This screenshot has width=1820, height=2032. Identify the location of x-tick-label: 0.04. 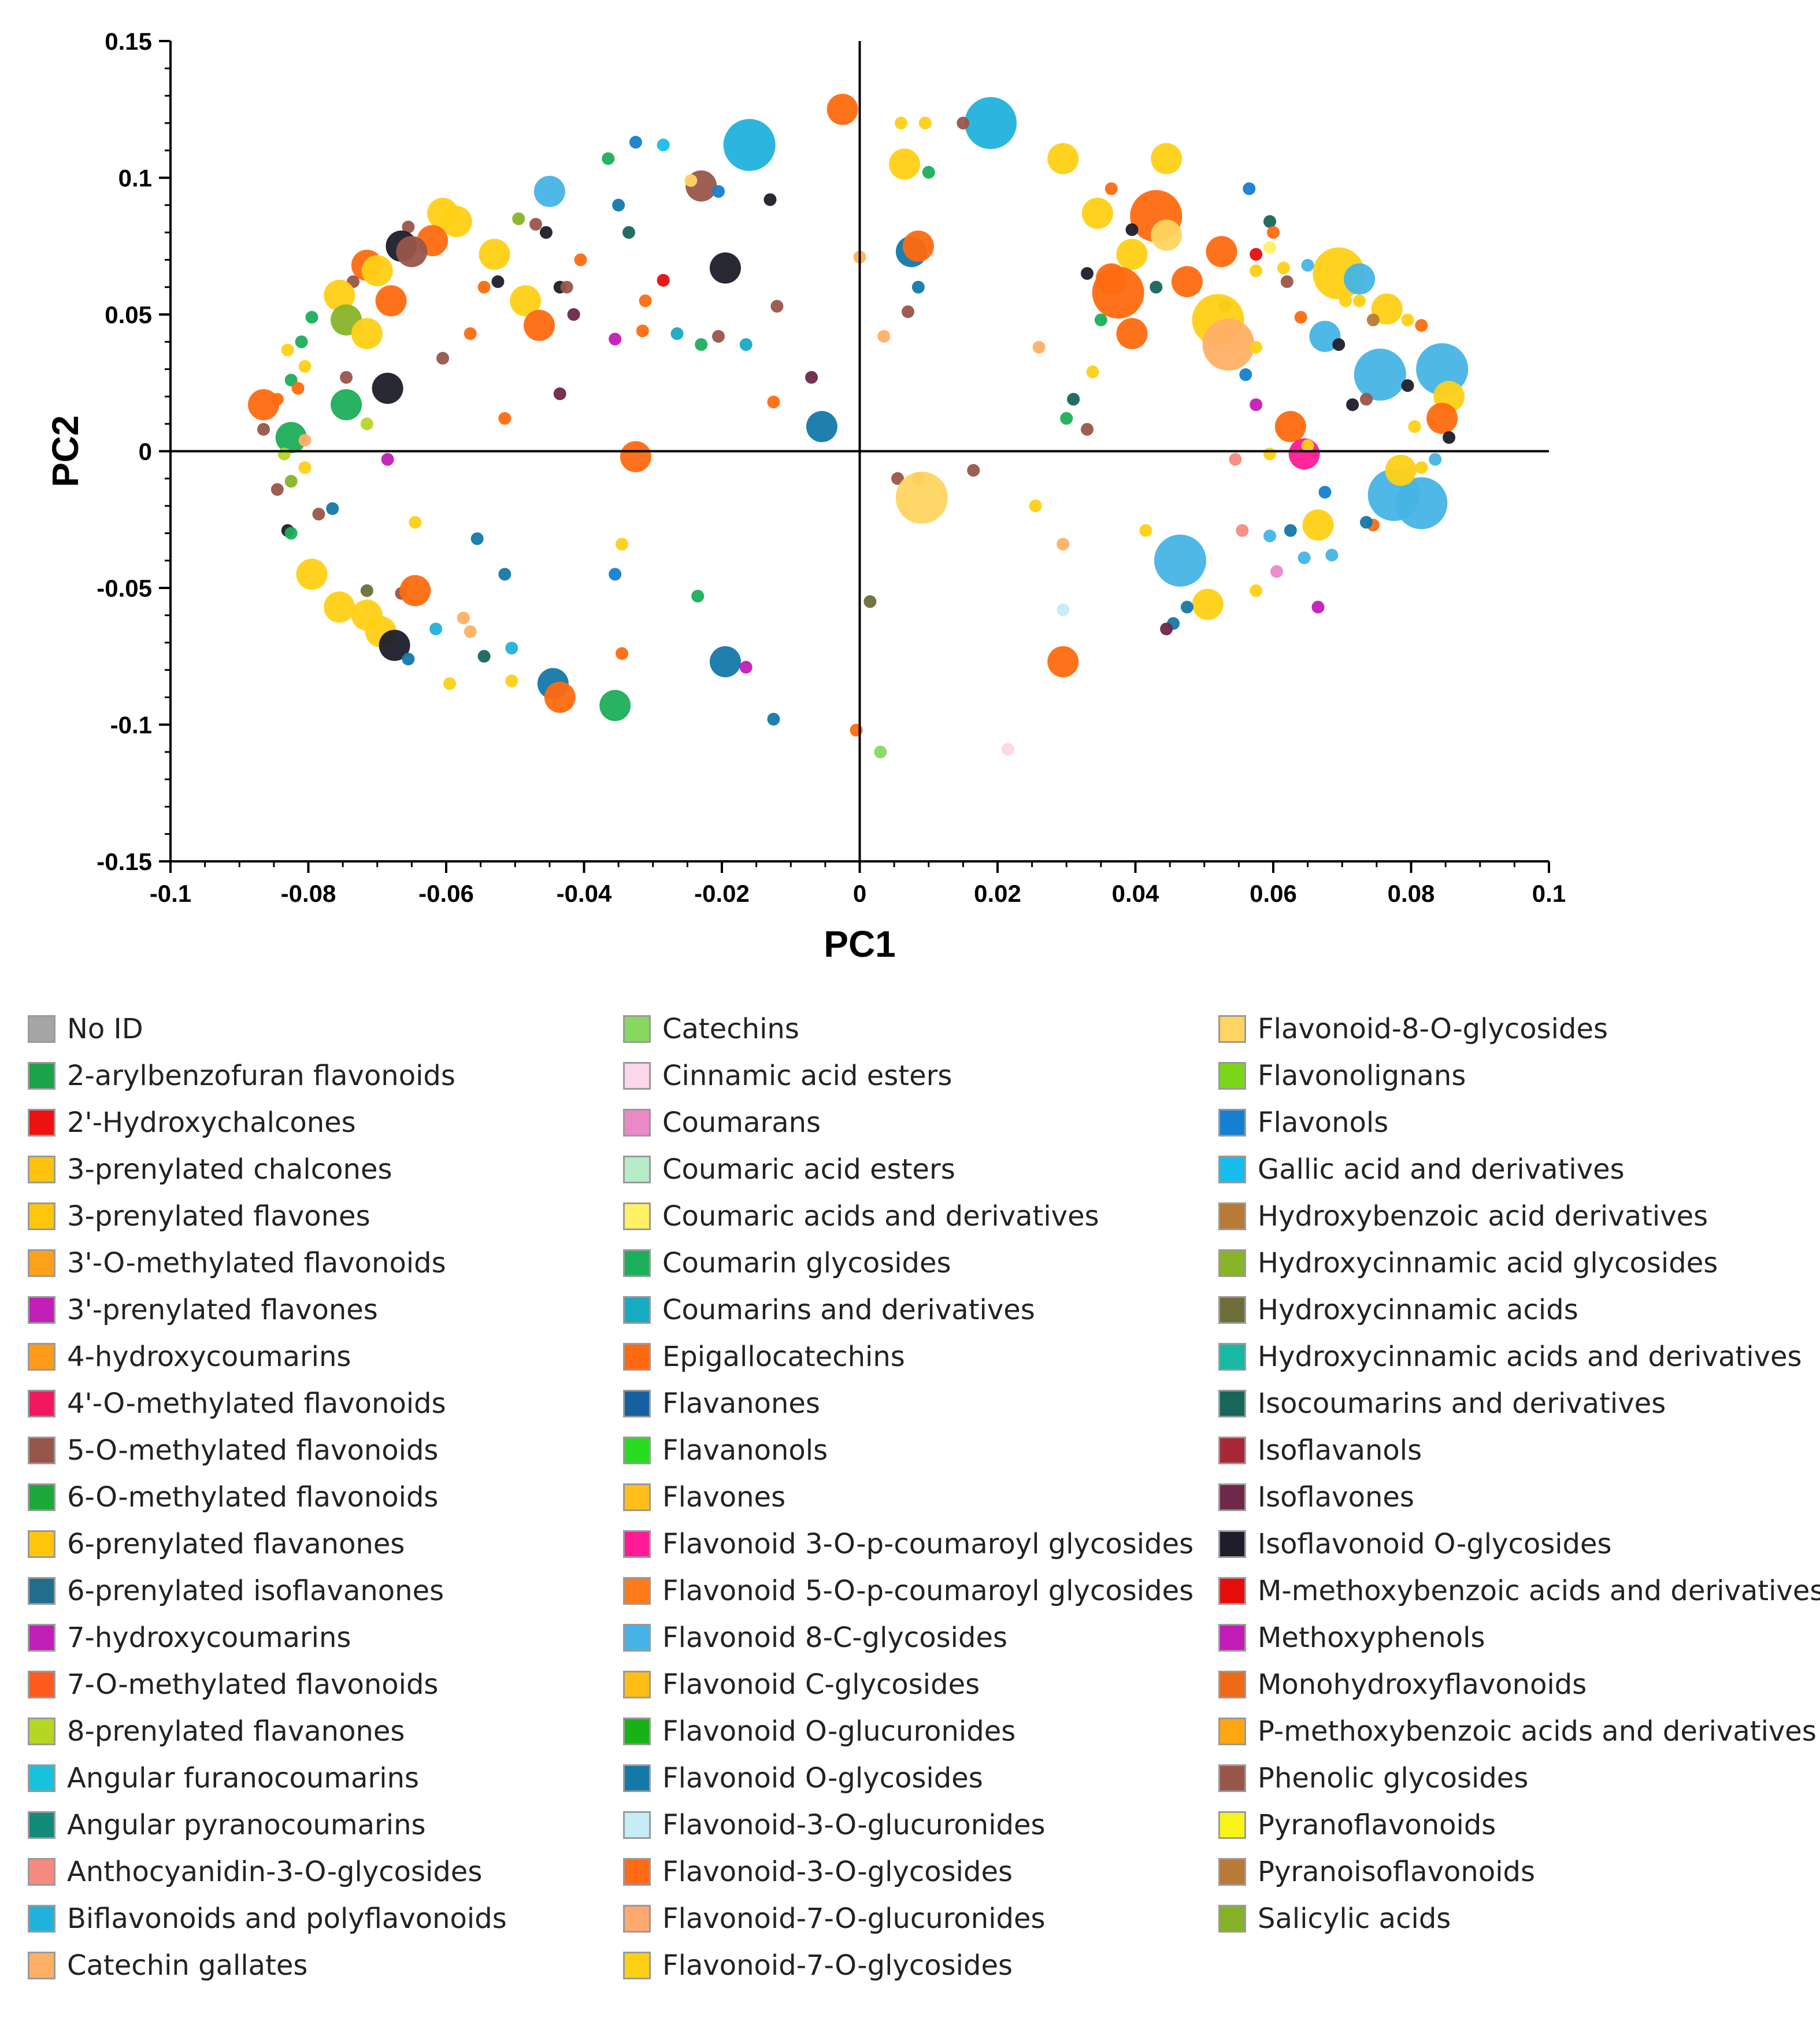
(1135, 893).